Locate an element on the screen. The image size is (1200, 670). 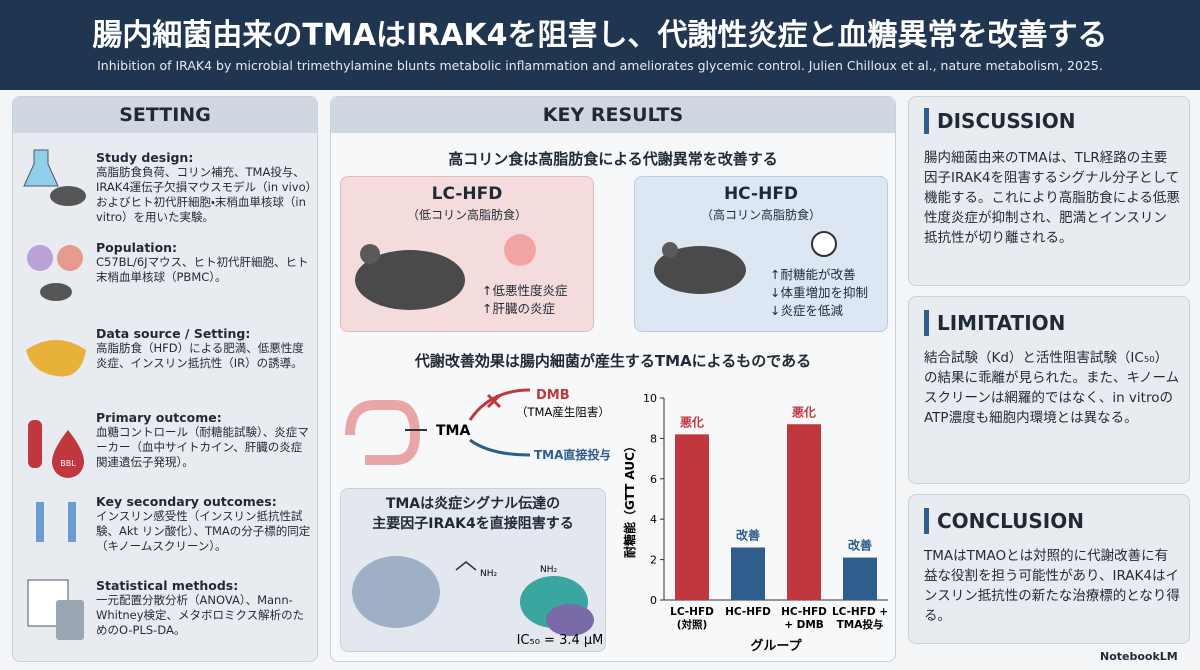
item-label: Study design: is located at coordinates (145, 157).